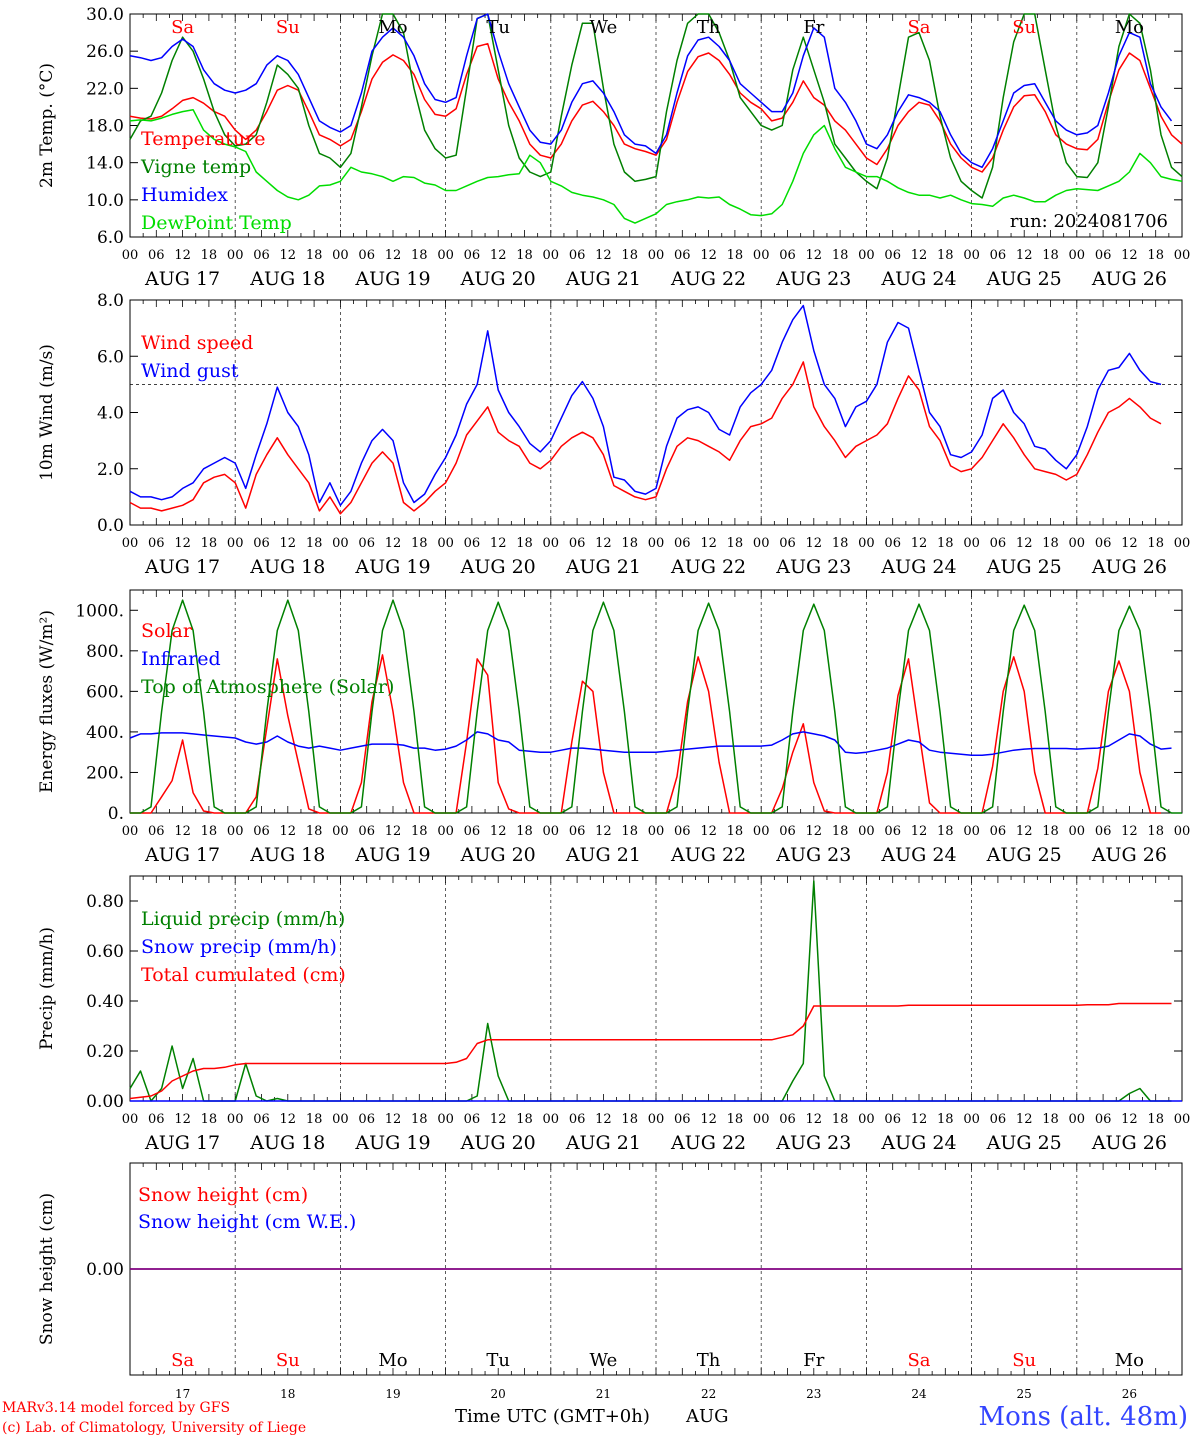  I want to click on day-number-label: 18, so click(287, 1394).